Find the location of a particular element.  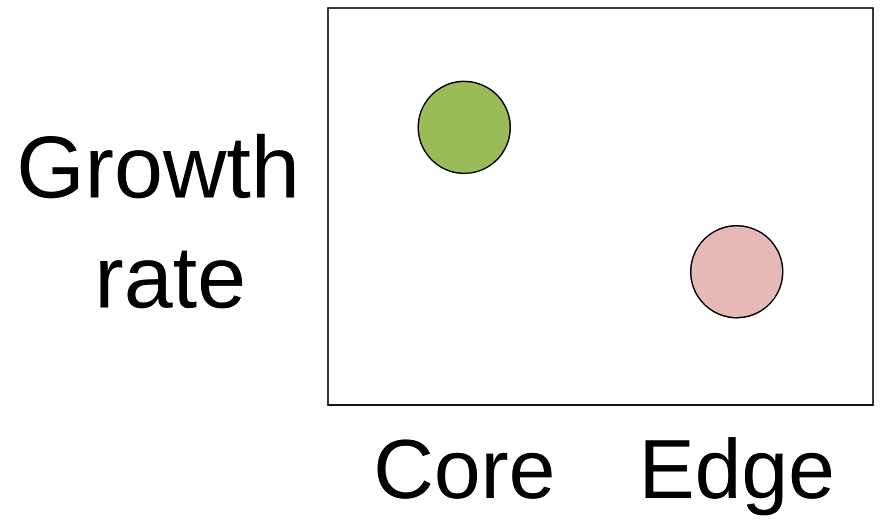

x-tick-label: Edge is located at coordinates (736, 469).